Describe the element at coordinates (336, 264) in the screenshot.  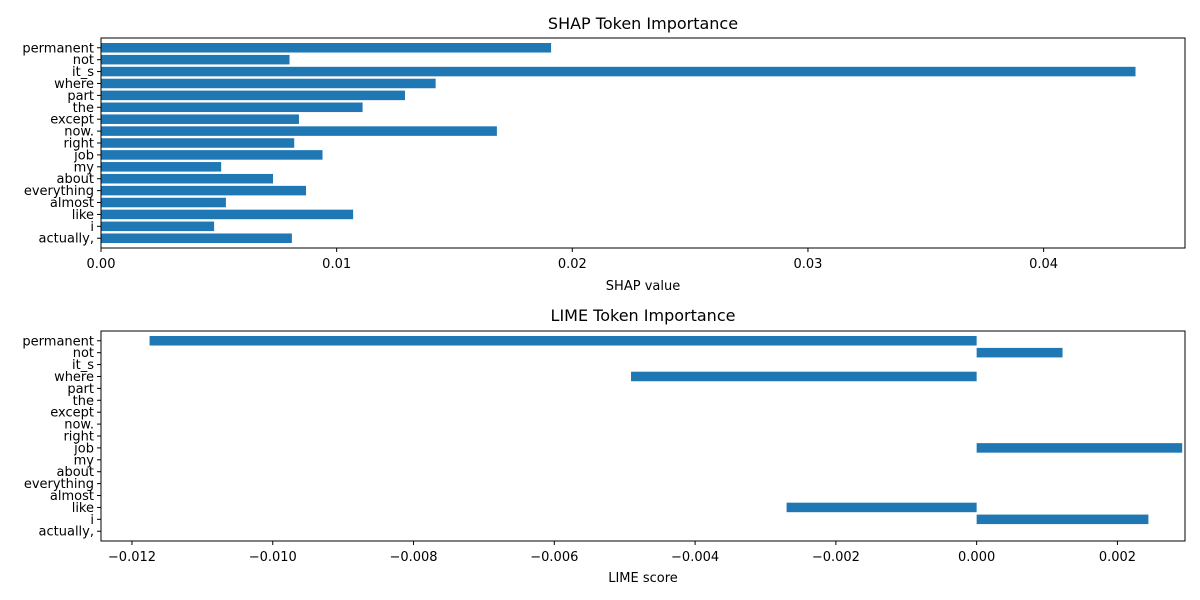
I see `shap-x-tick-label: 0.01` at that location.